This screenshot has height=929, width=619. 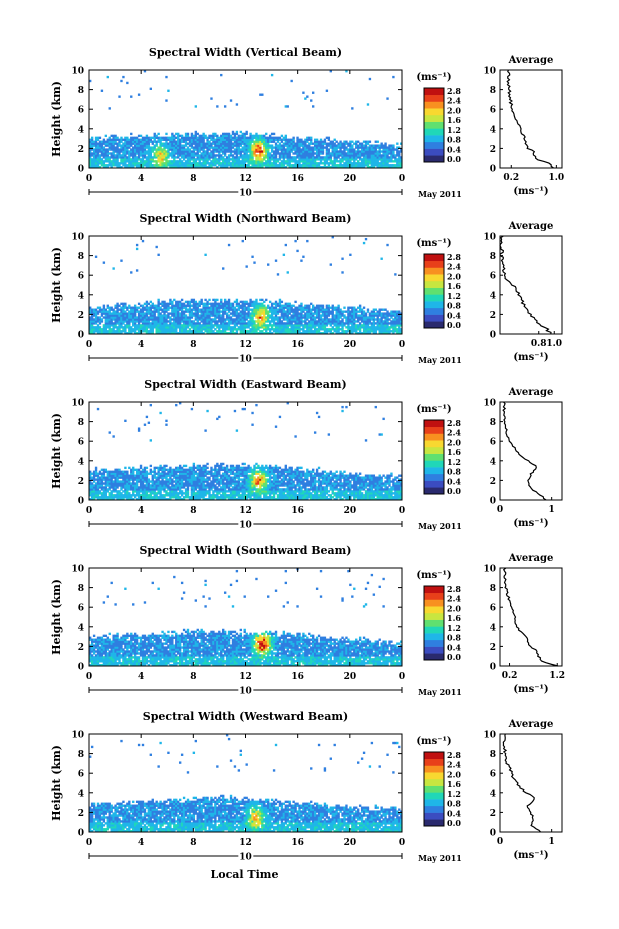 What do you see at coordinates (434, 159) in the screenshot?
I see `colorbar-swatch` at bounding box center [434, 159].